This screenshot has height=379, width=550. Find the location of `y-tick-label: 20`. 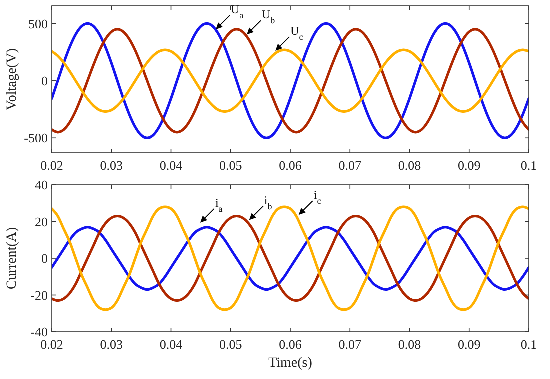

y-tick-label: 20 is located at coordinates (41, 222).